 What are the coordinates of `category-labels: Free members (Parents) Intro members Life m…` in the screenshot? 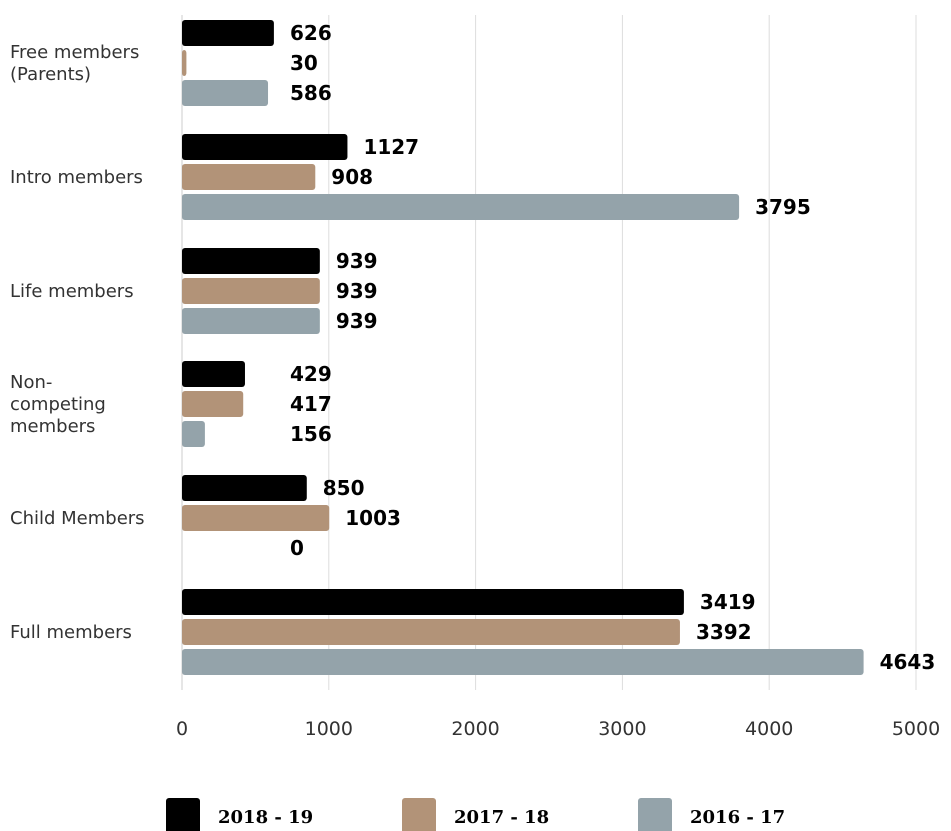 It's located at (77, 342).